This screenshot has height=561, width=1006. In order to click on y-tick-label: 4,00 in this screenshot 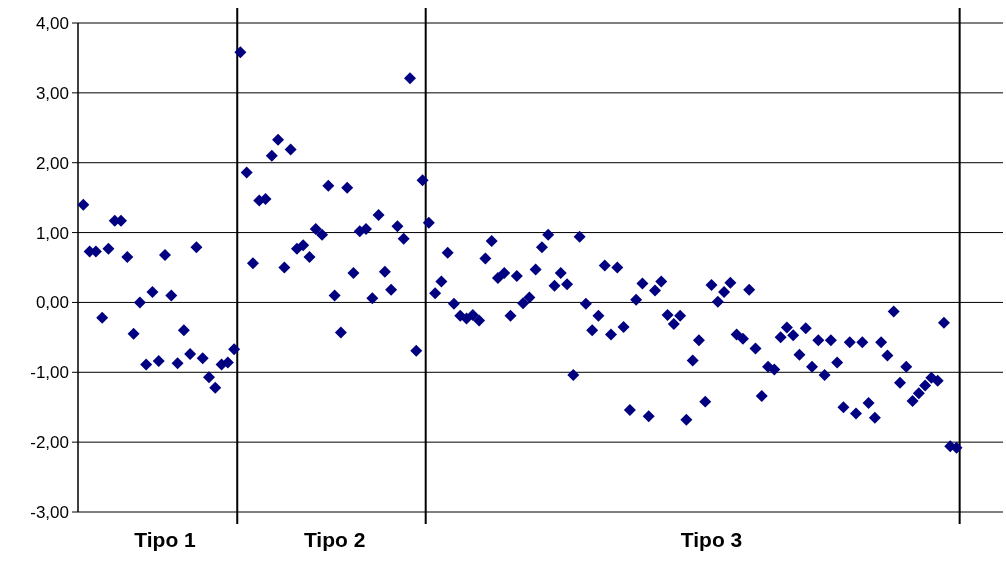, I will do `click(52, 23)`.